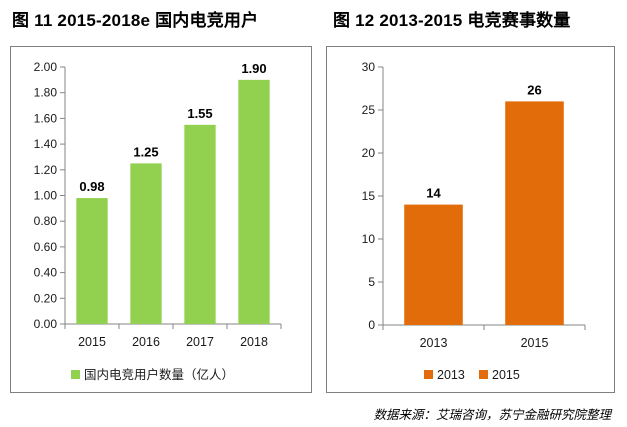 The image size is (627, 427). What do you see at coordinates (46, 324) in the screenshot?
I see `chart1-y-tick-label: 0.00` at bounding box center [46, 324].